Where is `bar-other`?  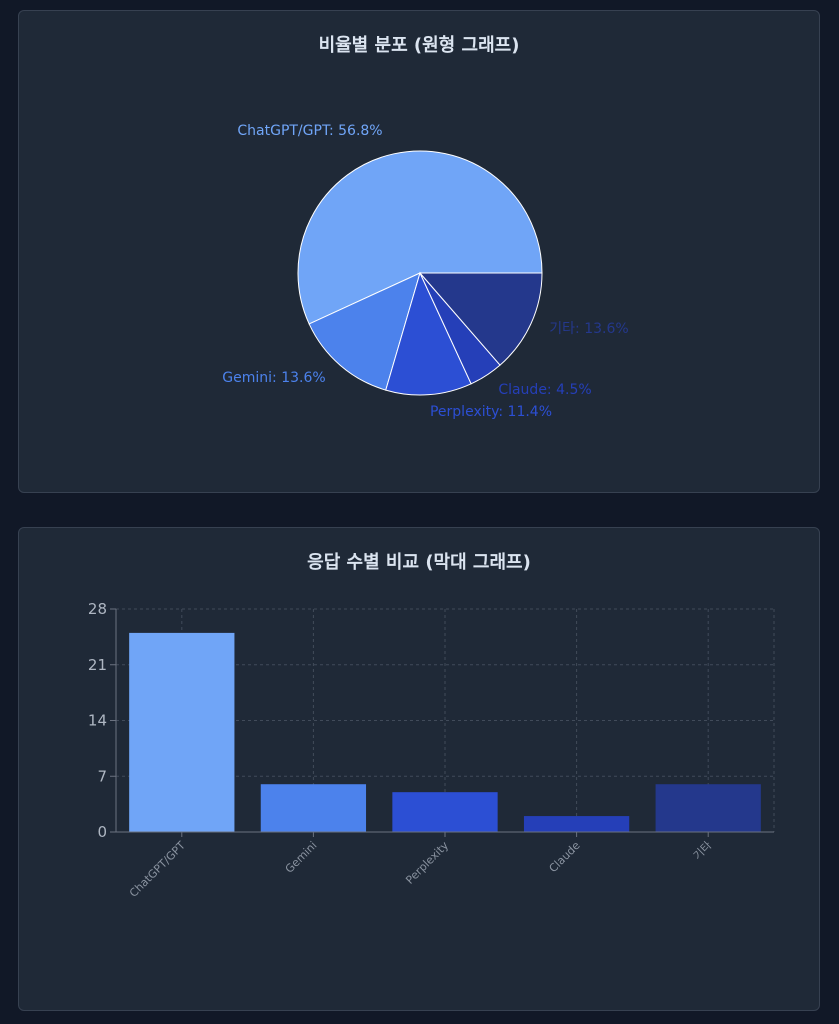
bar-other is located at coordinates (708, 808).